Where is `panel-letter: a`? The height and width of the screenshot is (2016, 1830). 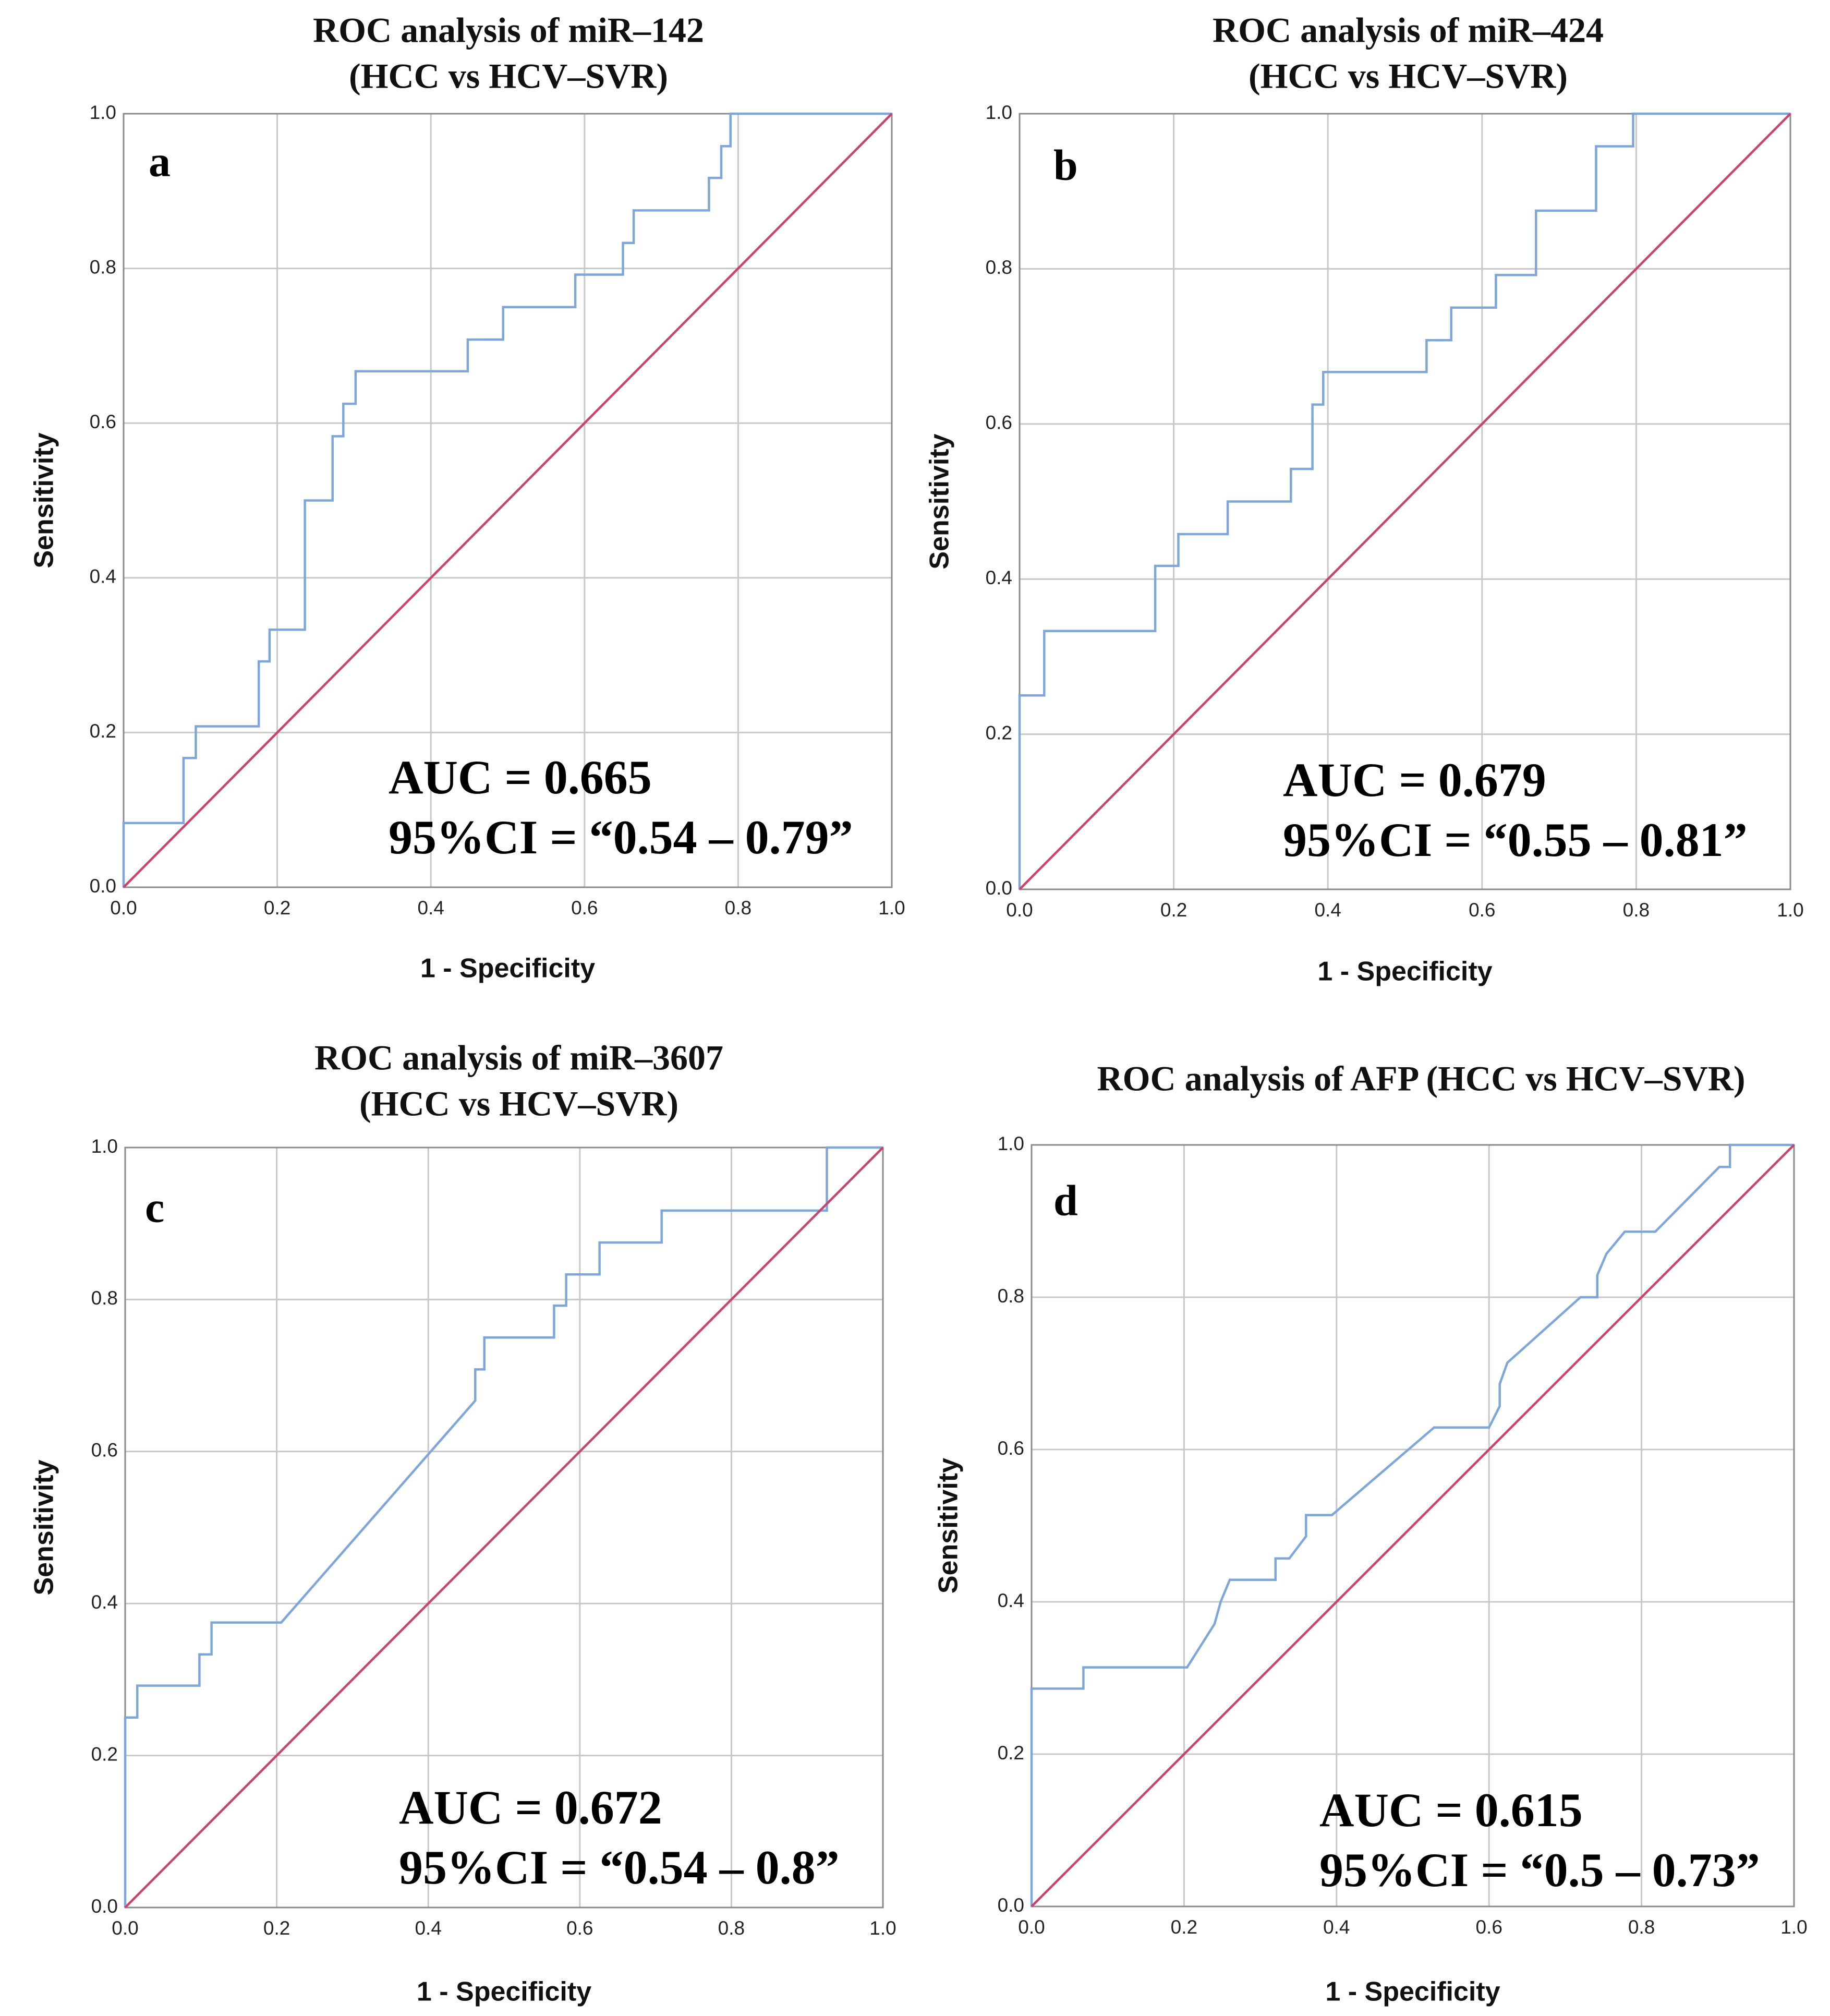 panel-letter: a is located at coordinates (160, 161).